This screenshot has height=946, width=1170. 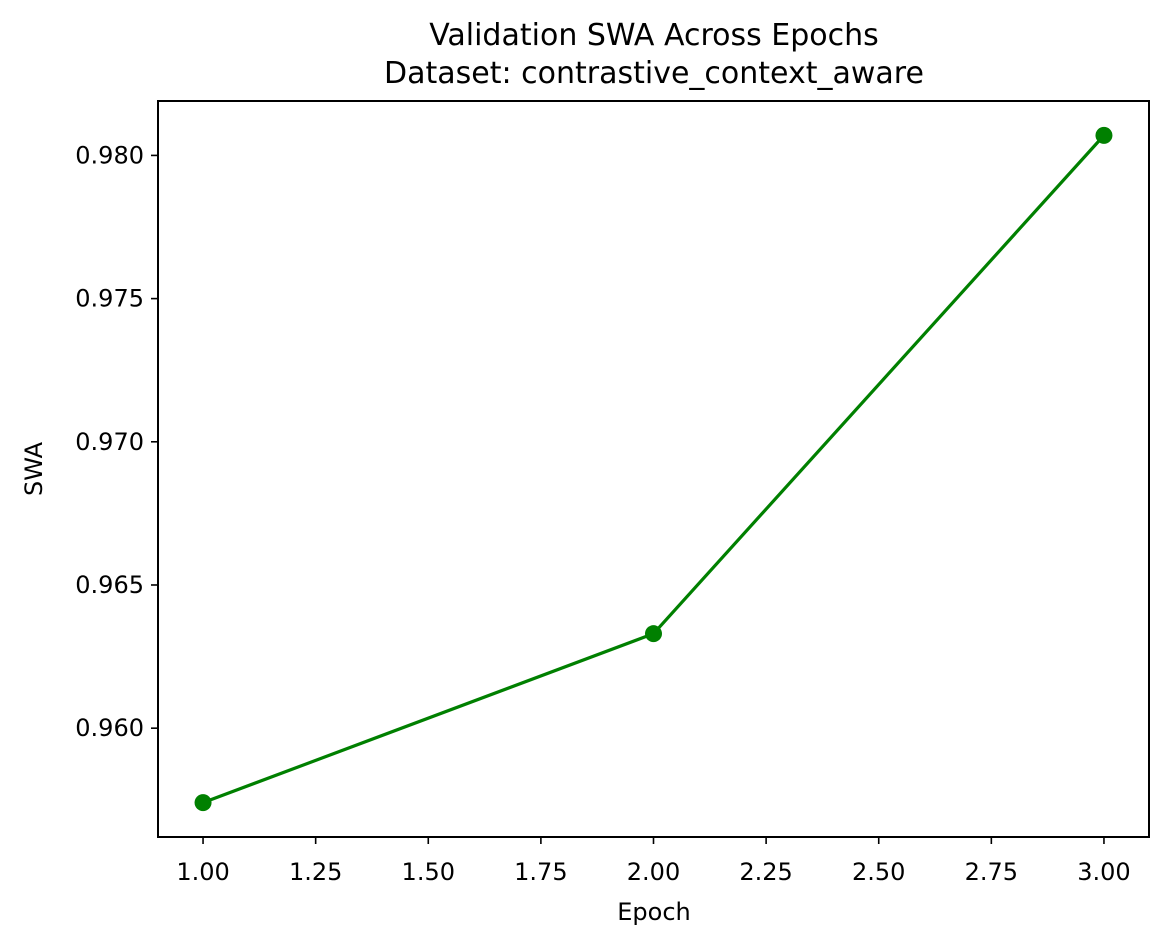 What do you see at coordinates (653, 872) in the screenshot?
I see `x-tick-label: 2.00` at bounding box center [653, 872].